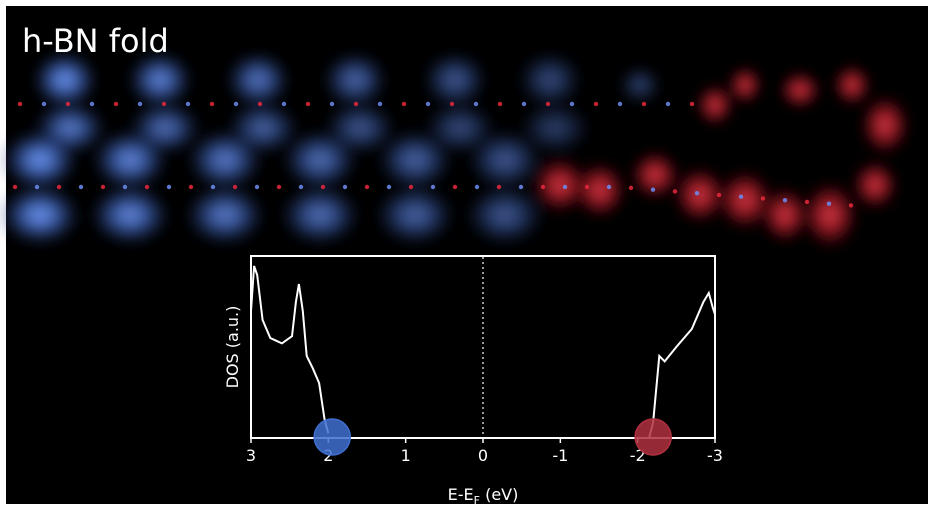  I want to click on y-axis-label: DOS (a.u.), so click(232, 347).